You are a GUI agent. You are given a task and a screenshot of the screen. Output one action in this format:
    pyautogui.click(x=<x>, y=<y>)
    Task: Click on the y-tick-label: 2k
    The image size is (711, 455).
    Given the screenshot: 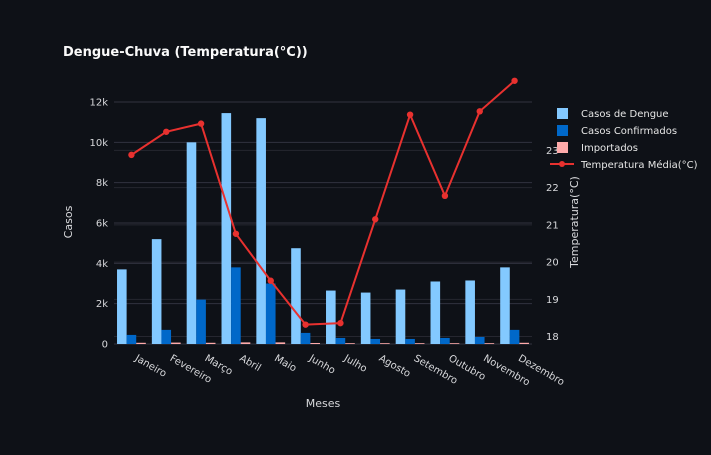 What is the action you would take?
    pyautogui.click(x=102, y=304)
    